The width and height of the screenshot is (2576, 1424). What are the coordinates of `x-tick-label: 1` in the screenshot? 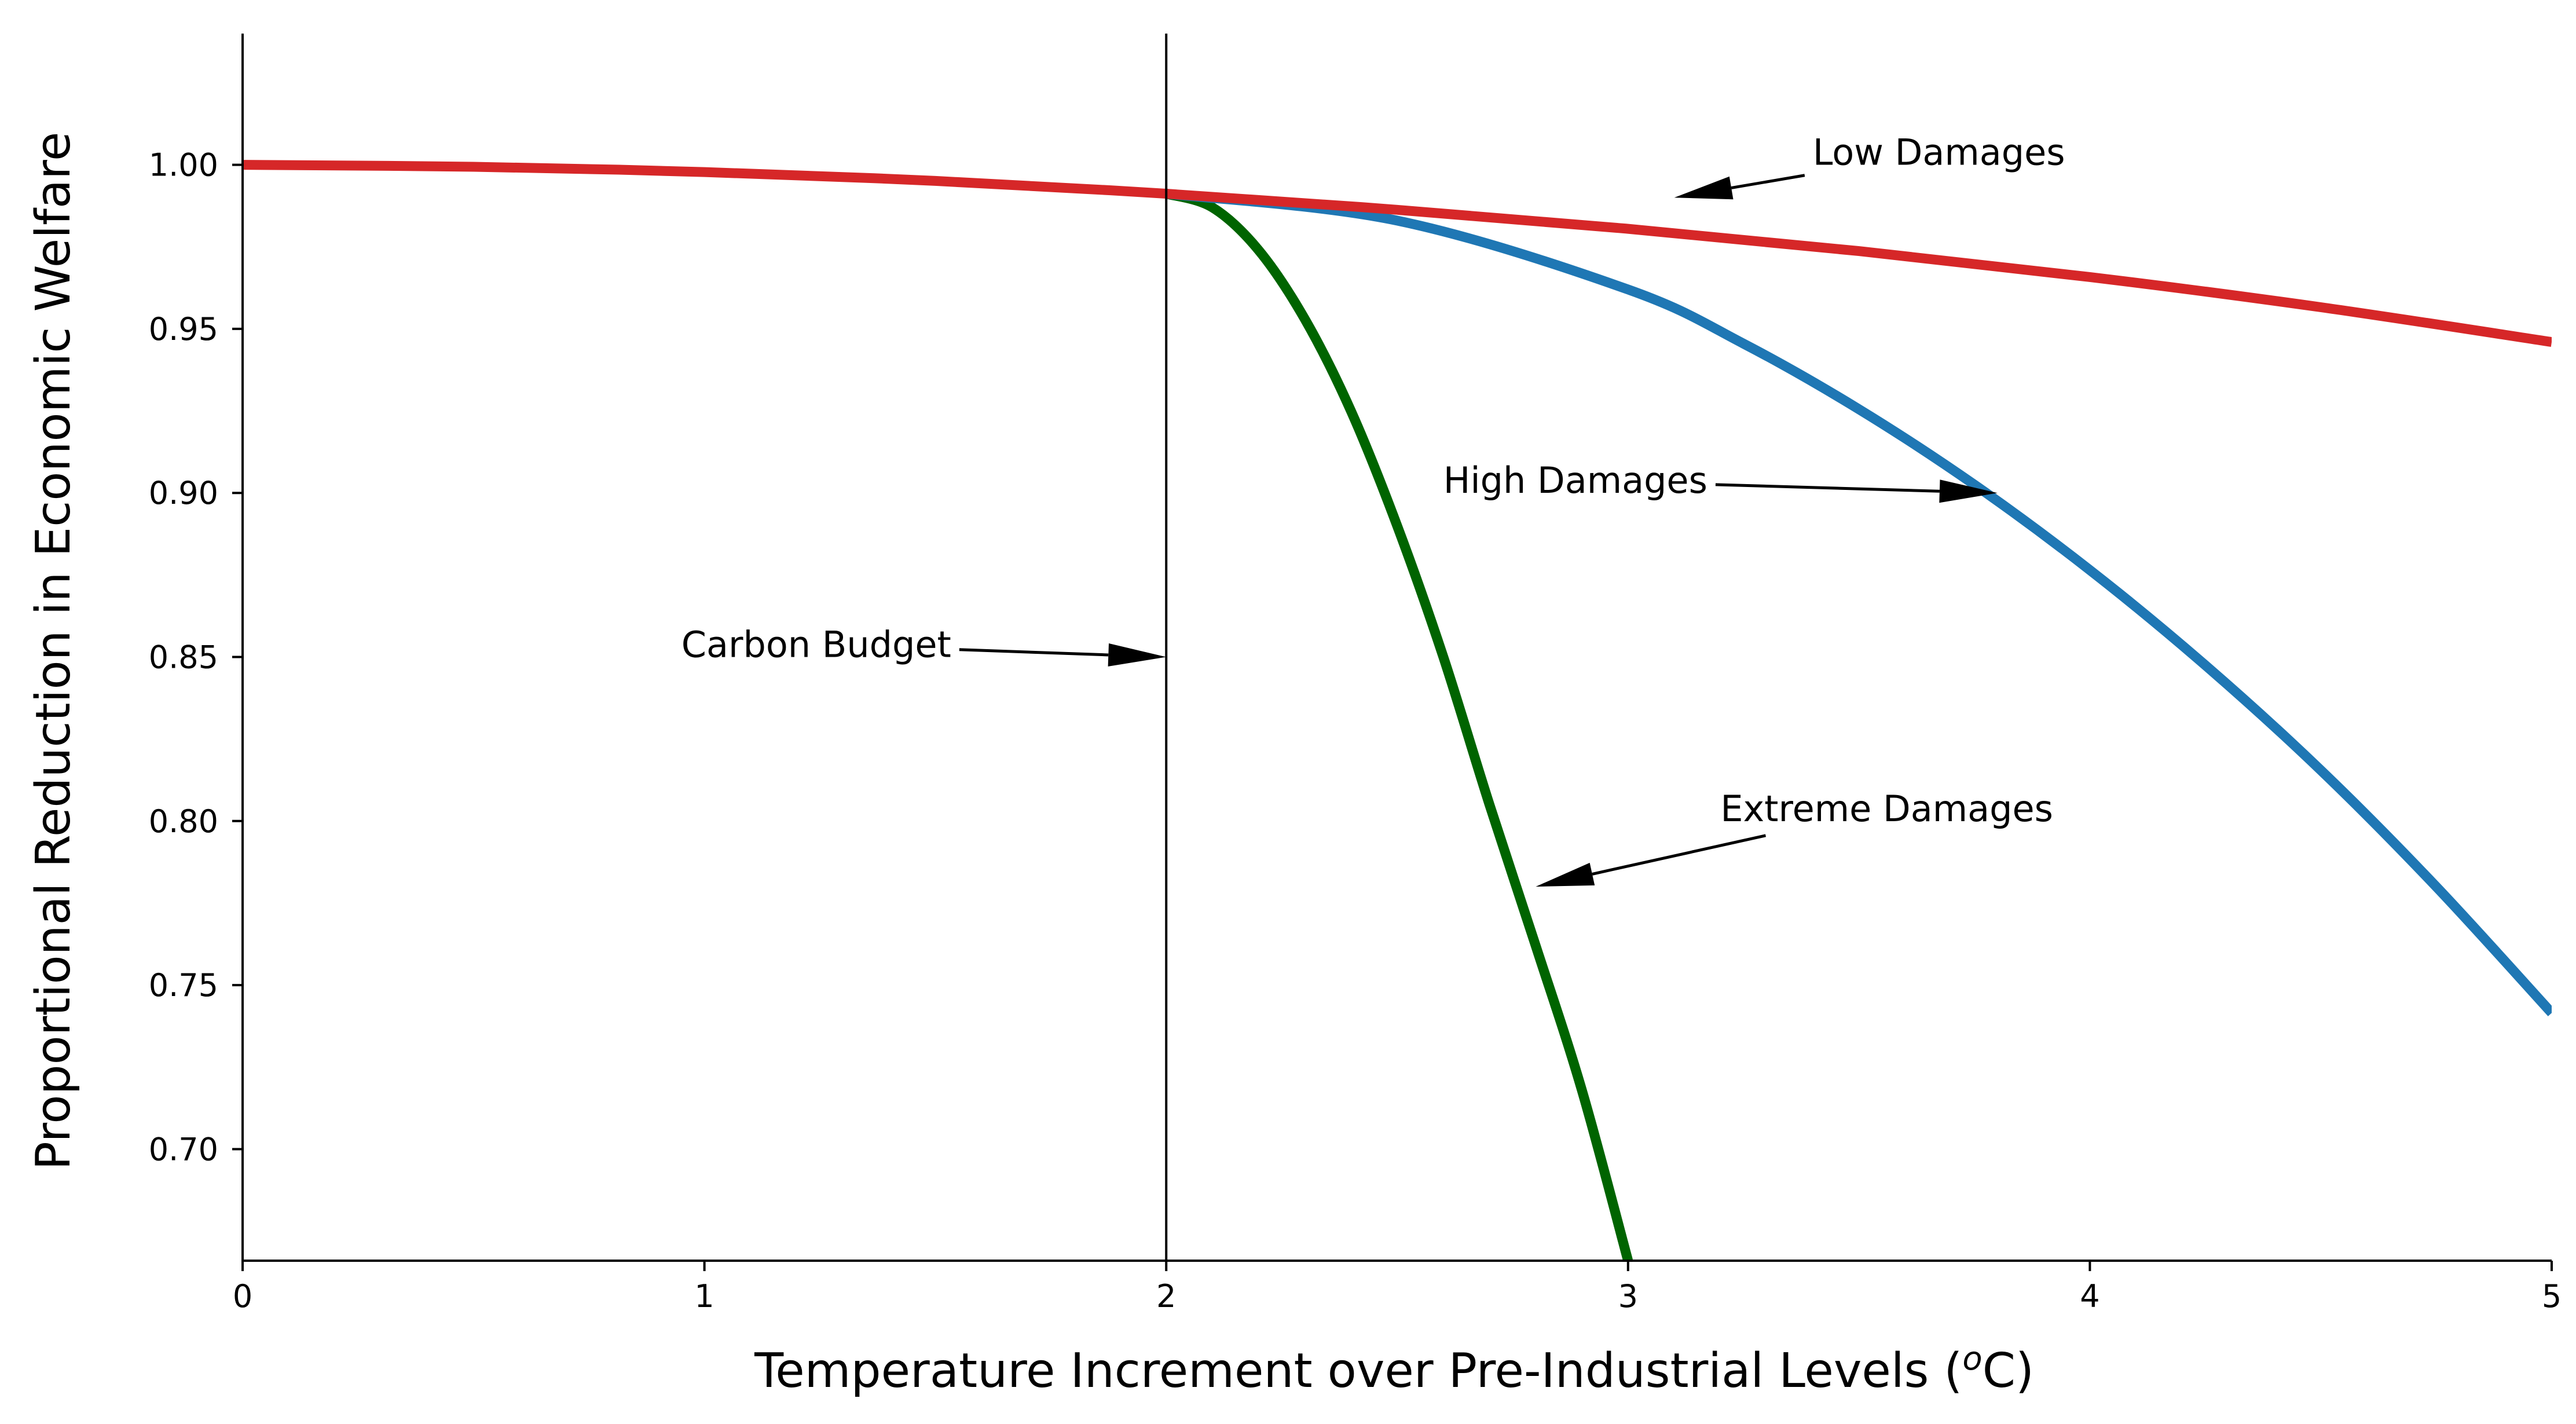 It's located at (704, 1296).